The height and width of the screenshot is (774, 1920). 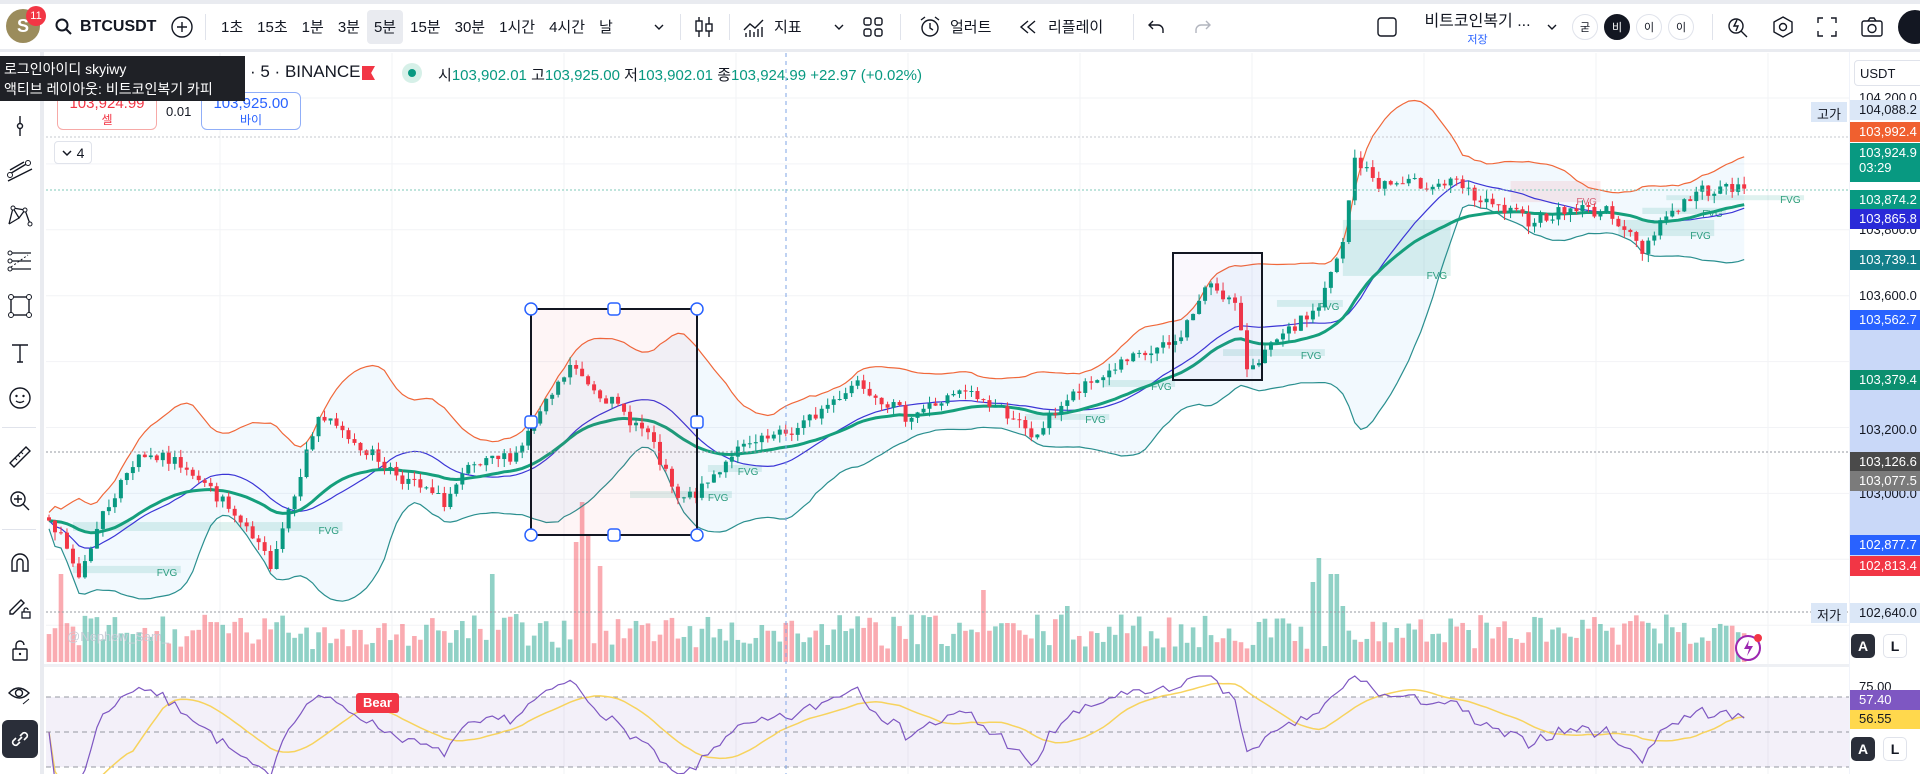 I want to click on log-scale-button: L, so click(x=1895, y=646).